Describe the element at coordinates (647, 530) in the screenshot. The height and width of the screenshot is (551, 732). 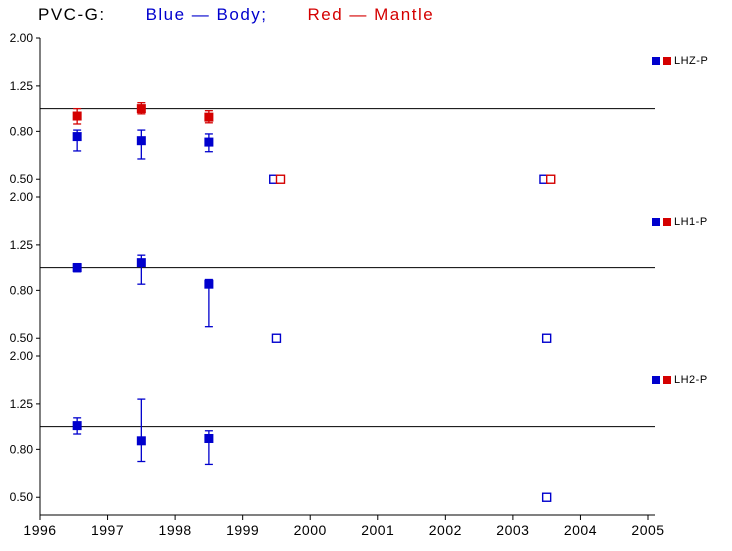
I see `x-tick-label: 2005` at that location.